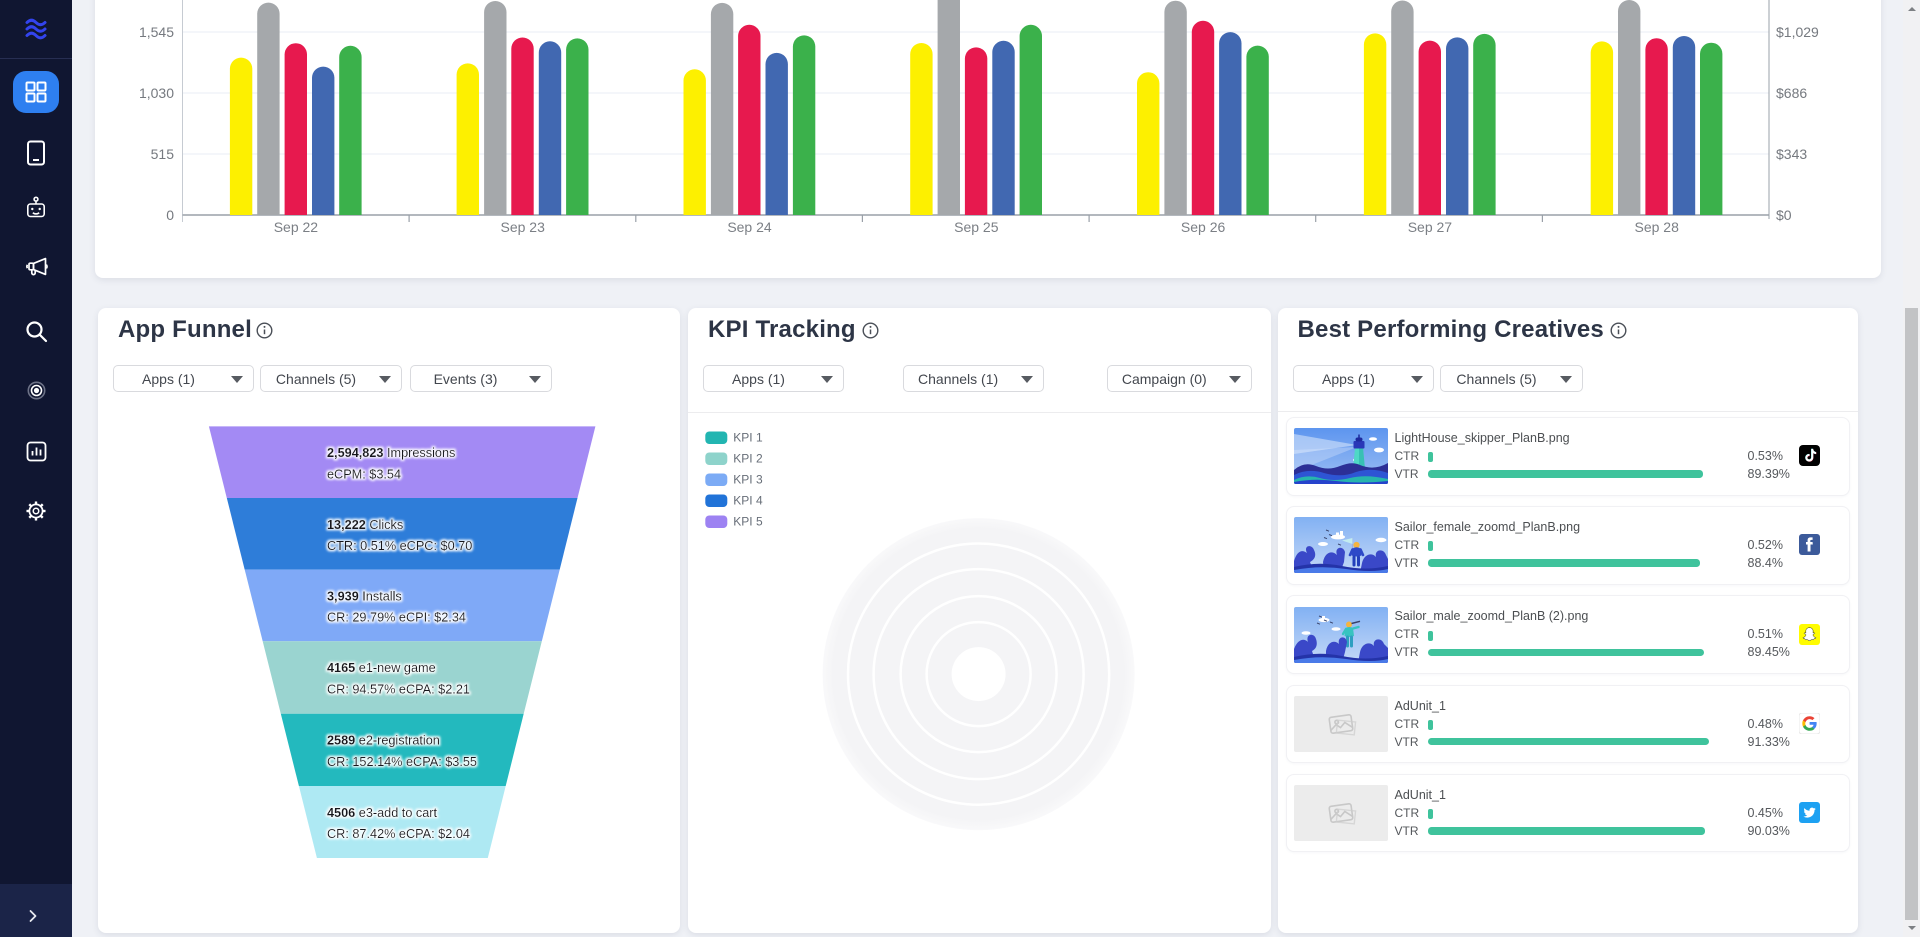  Describe the element at coordinates (1791, 154) in the screenshot. I see `svg-text: $343` at that location.